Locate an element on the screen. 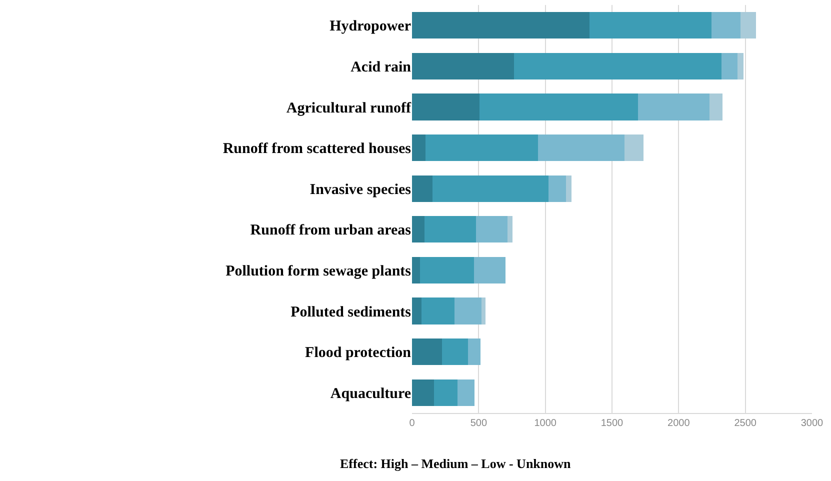  y-tick-label: Runoff from scattered houses is located at coordinates (317, 149).